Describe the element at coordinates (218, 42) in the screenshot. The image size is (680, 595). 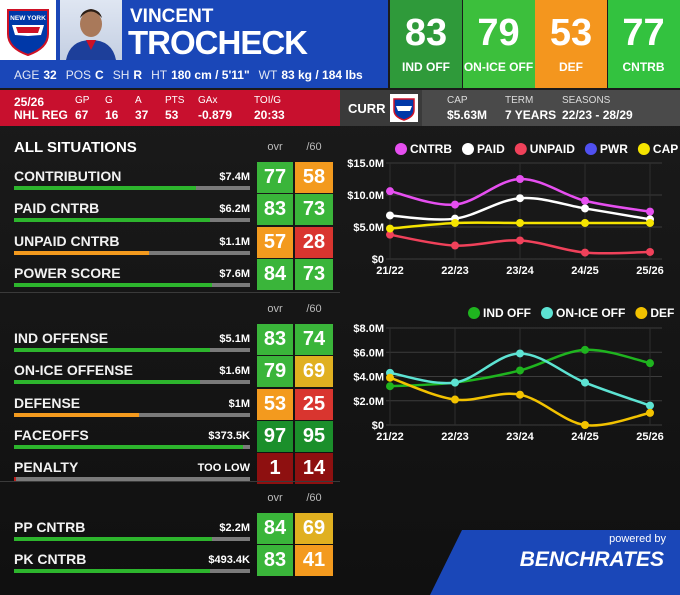
I see `last-name: TROCHECK` at that location.